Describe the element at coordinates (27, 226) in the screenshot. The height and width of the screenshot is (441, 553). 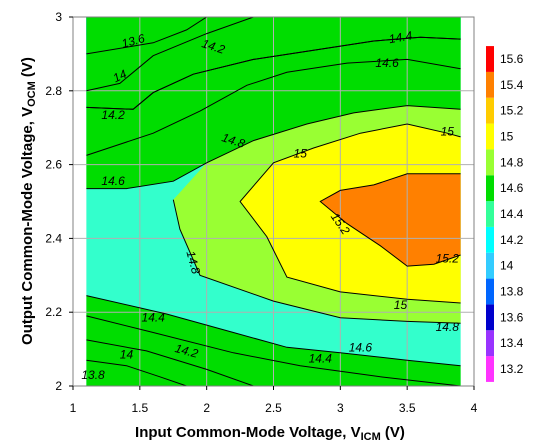
I see `y-axis-title-main: Output Common-Mode Voltage, V` at that location.